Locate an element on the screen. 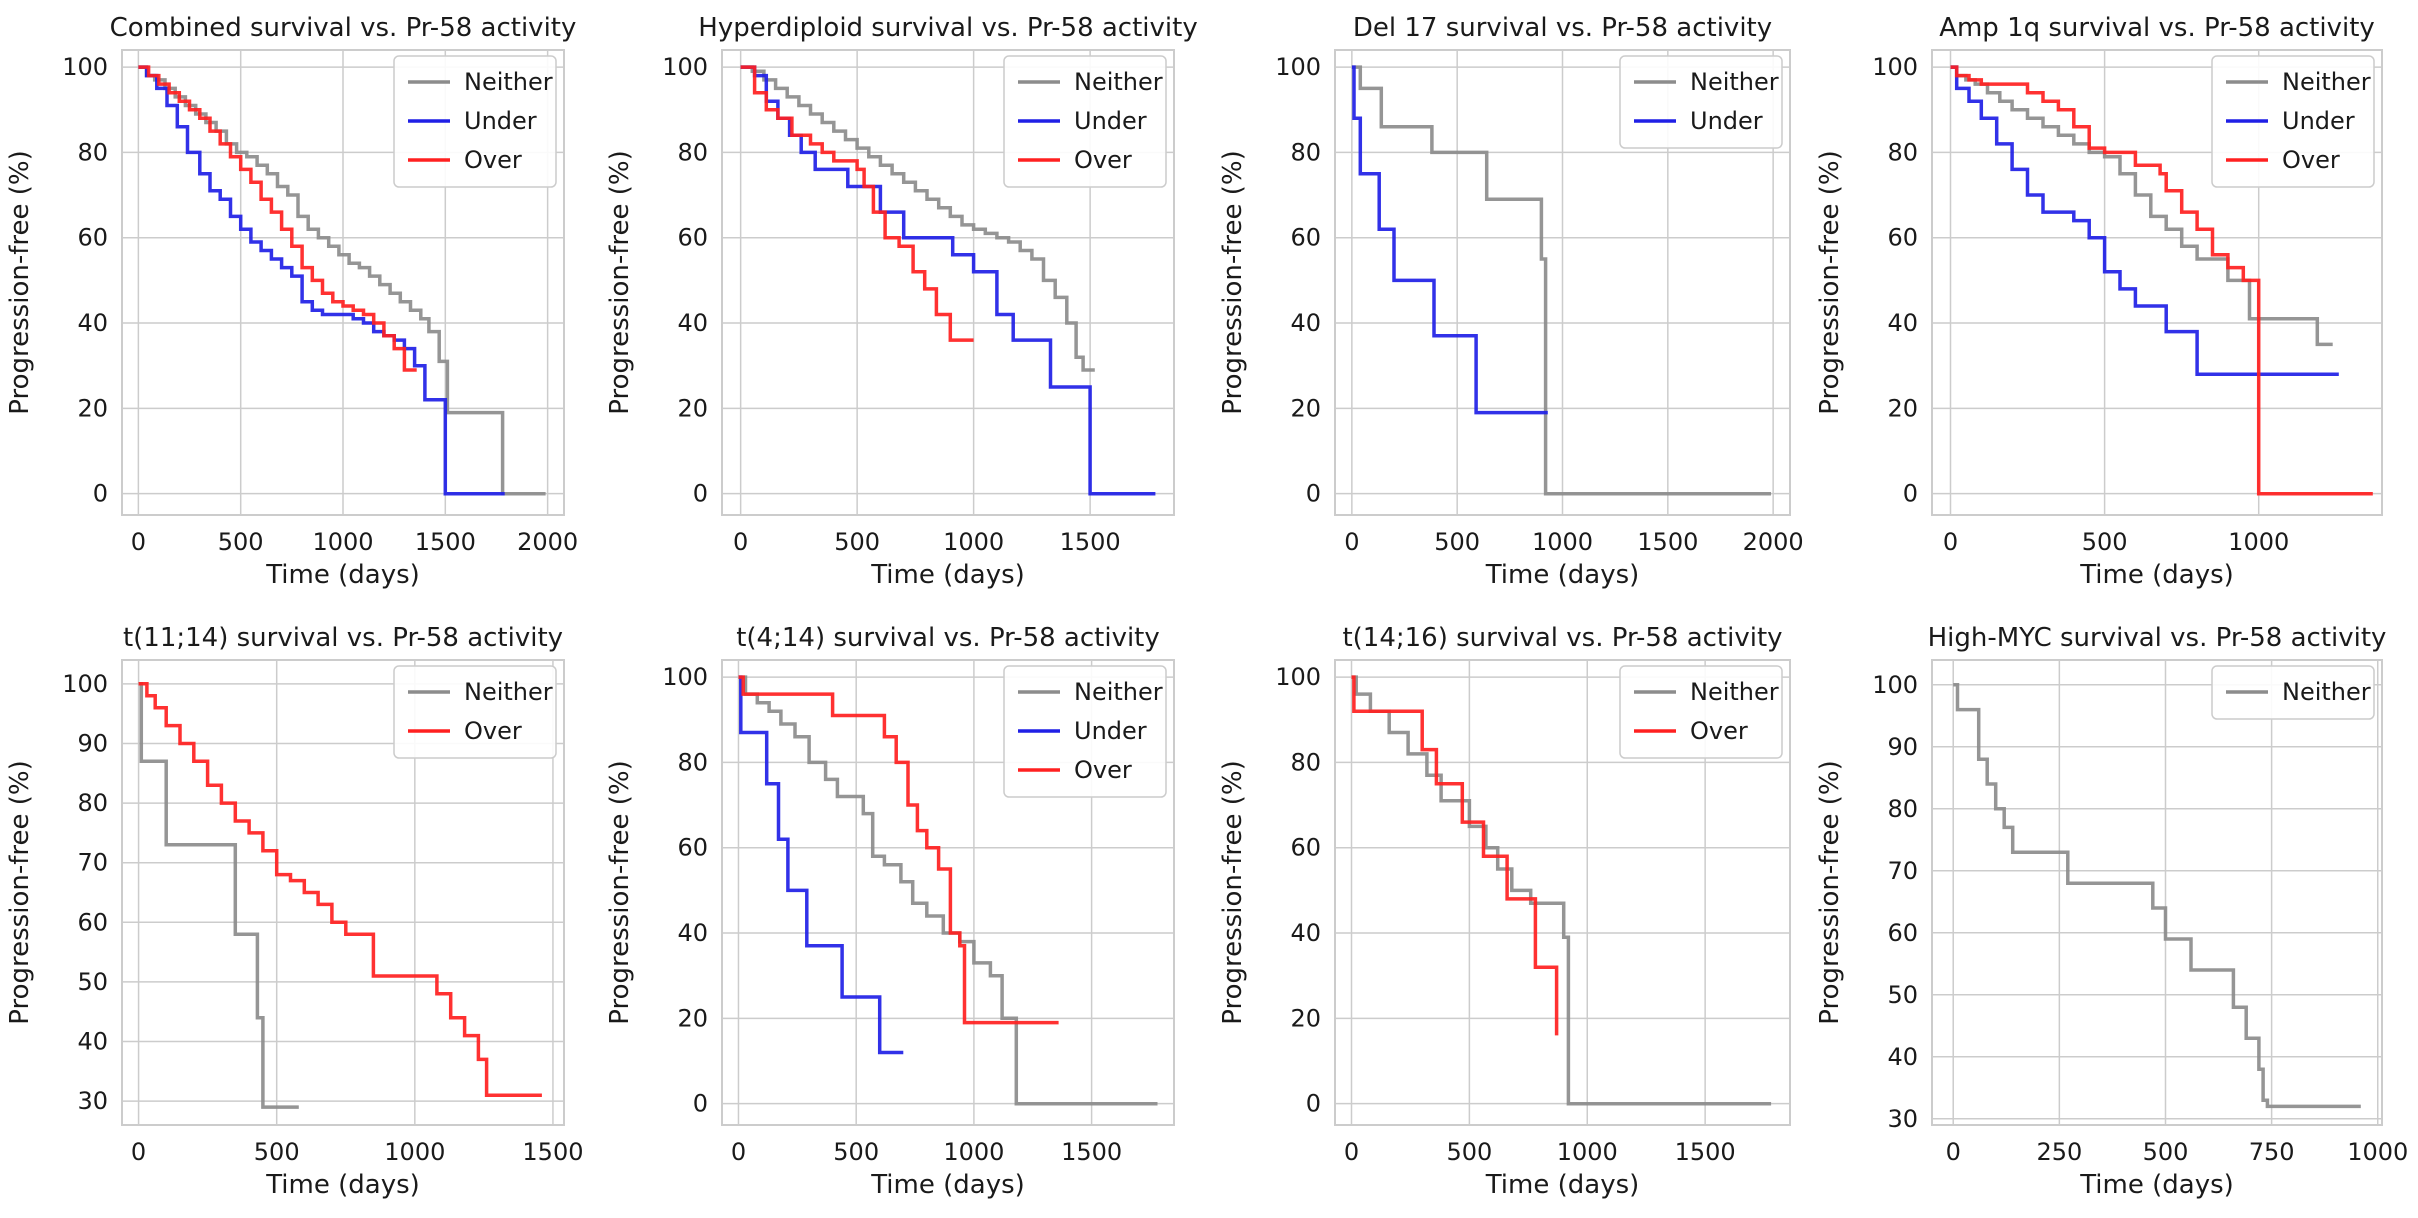 The image size is (2418, 1218). chart-6-y-tick-label: 20 is located at coordinates (692, 1018).